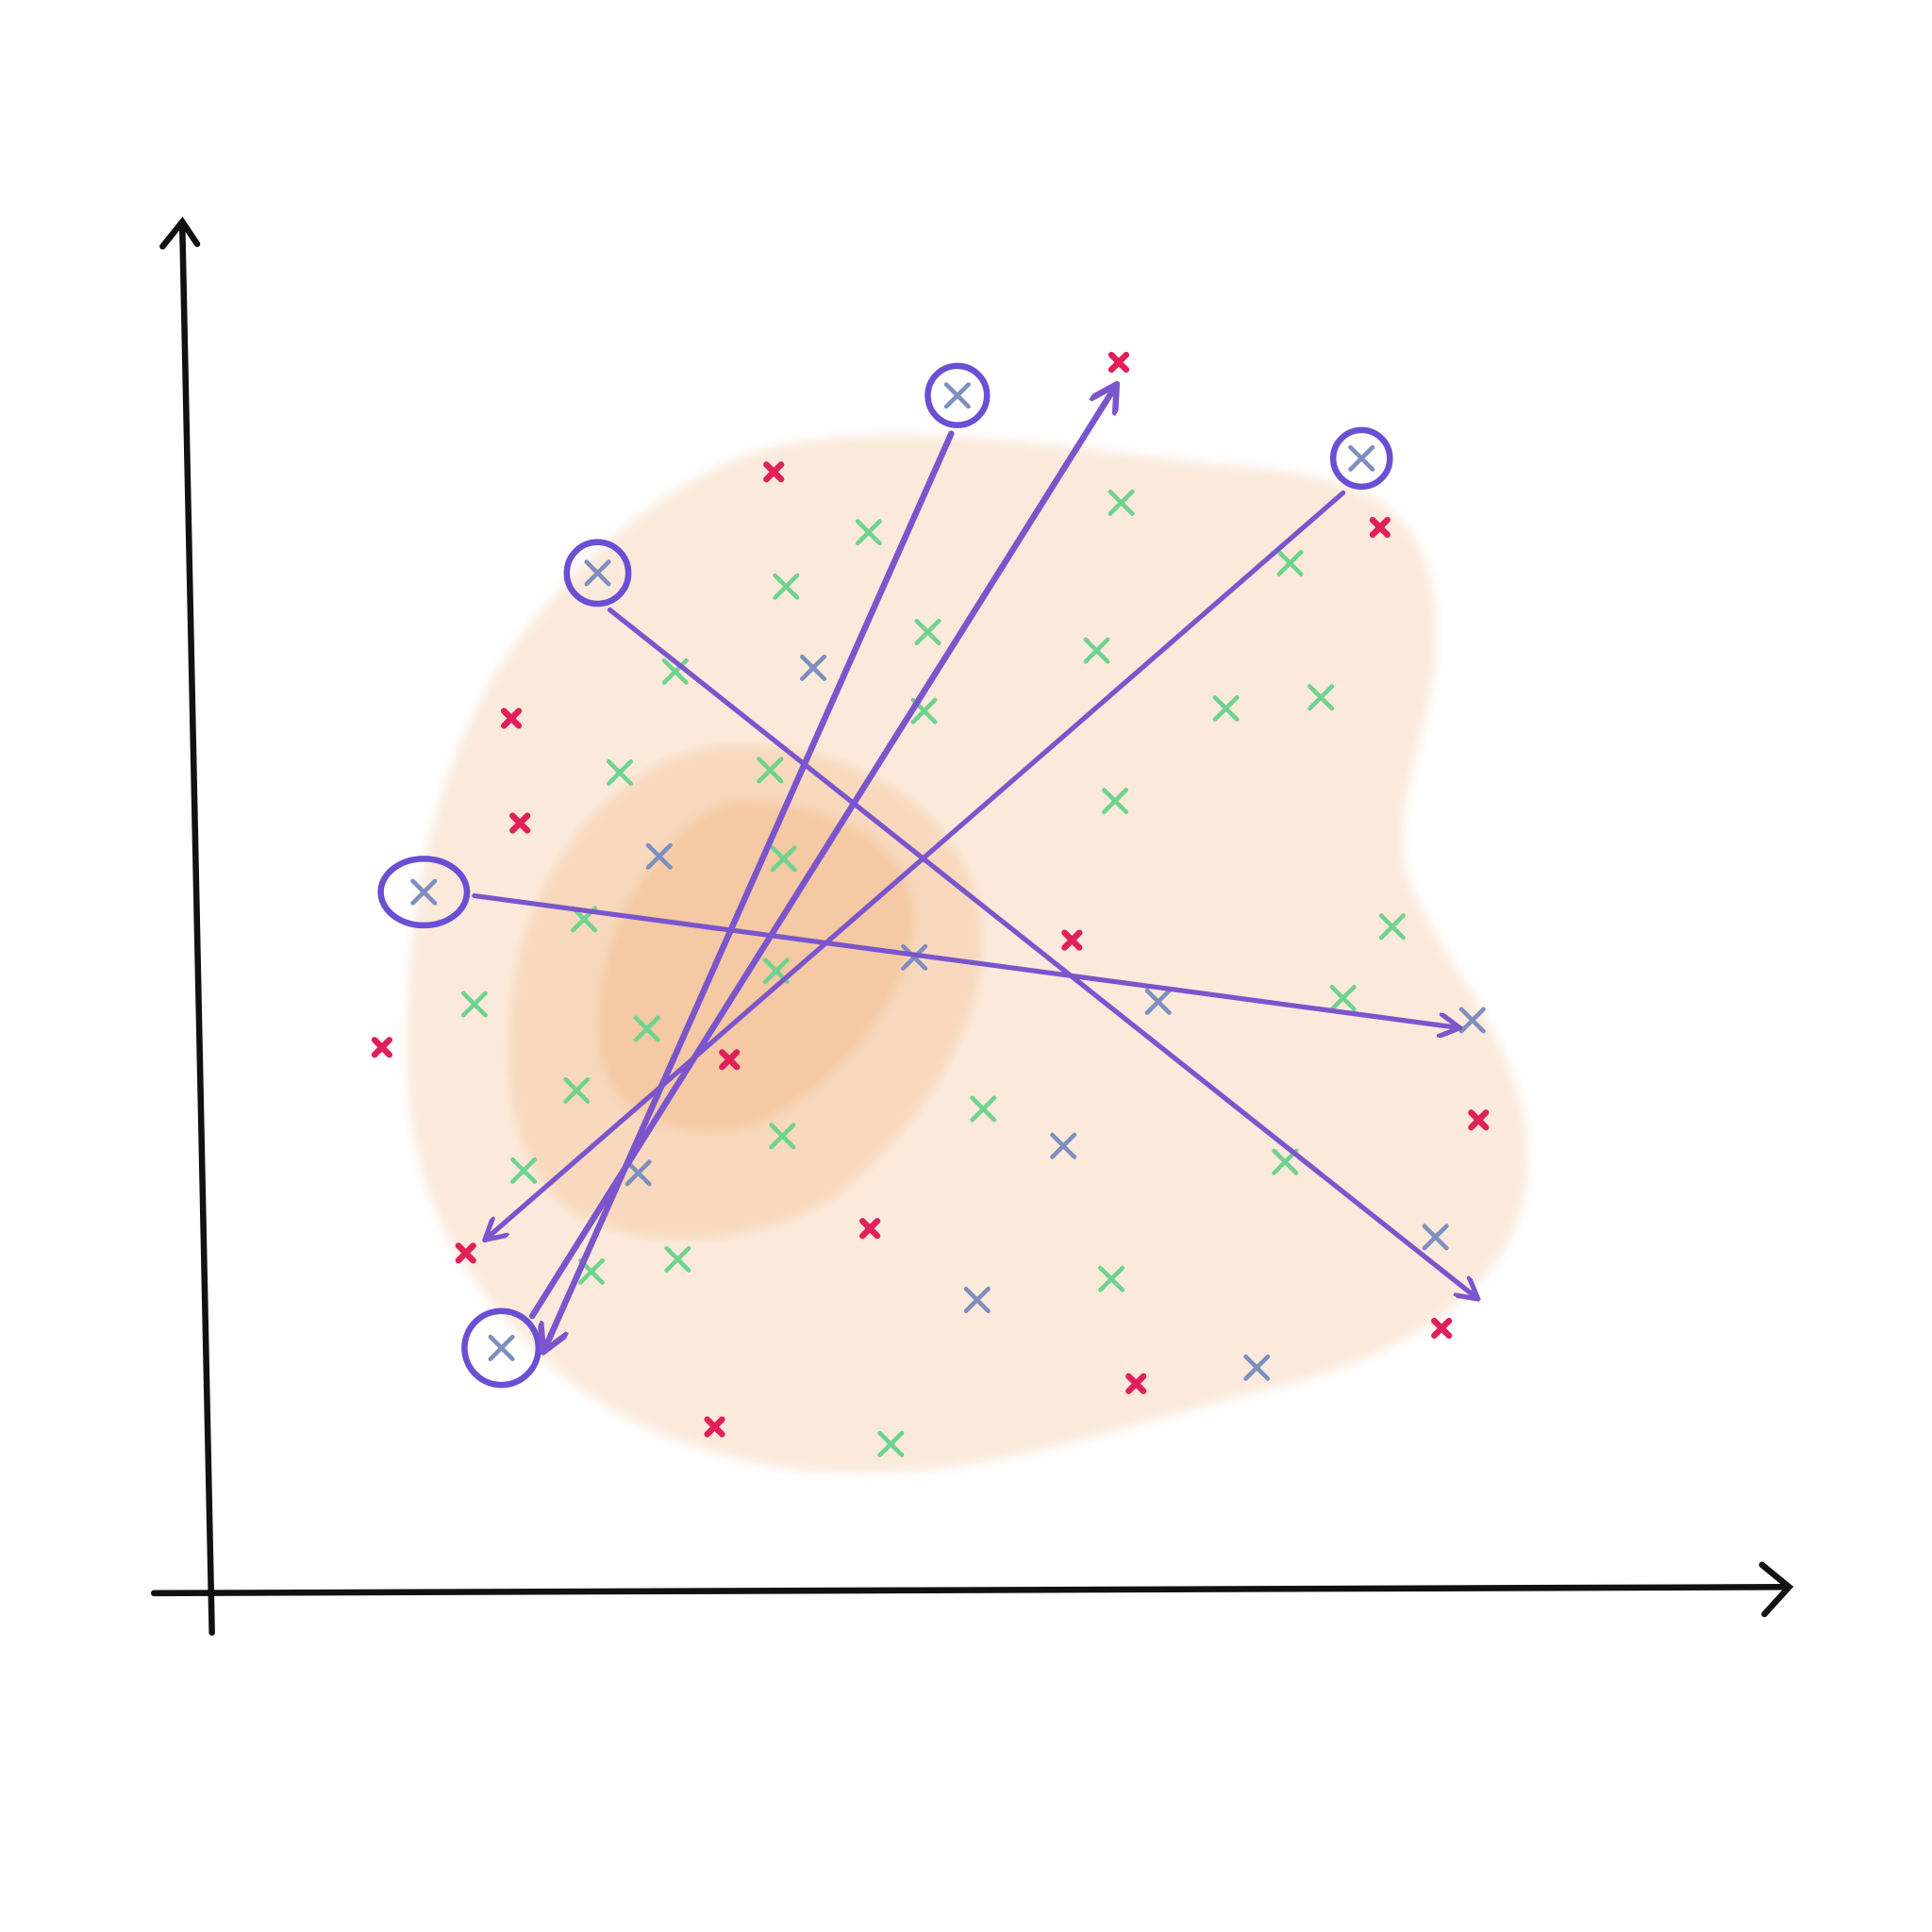  Describe the element at coordinates (971, 1591) in the screenshot. I see `x-axis` at that location.